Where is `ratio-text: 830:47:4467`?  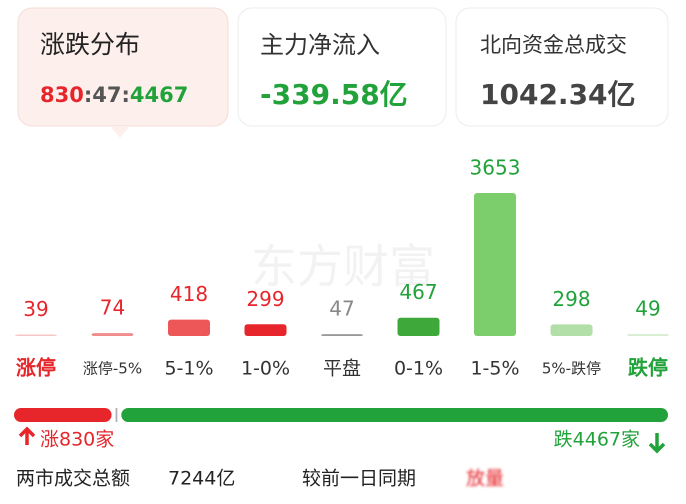 ratio-text: 830:47:4467 is located at coordinates (114, 95).